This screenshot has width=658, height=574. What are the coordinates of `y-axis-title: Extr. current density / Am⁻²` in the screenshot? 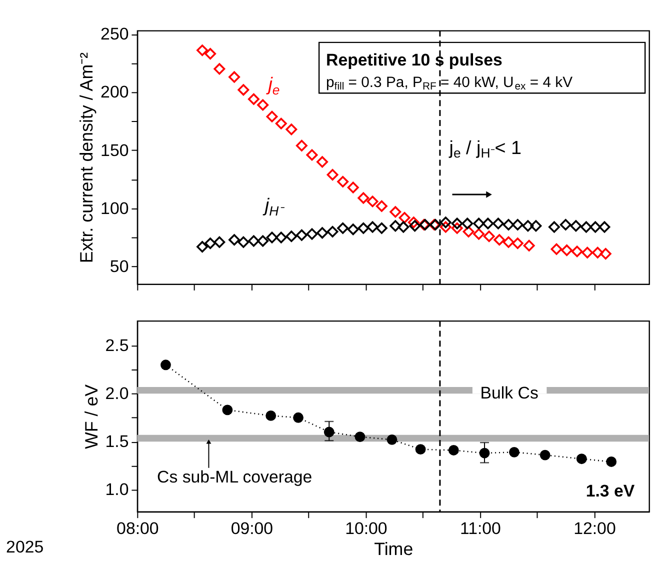 It's located at (86, 158).